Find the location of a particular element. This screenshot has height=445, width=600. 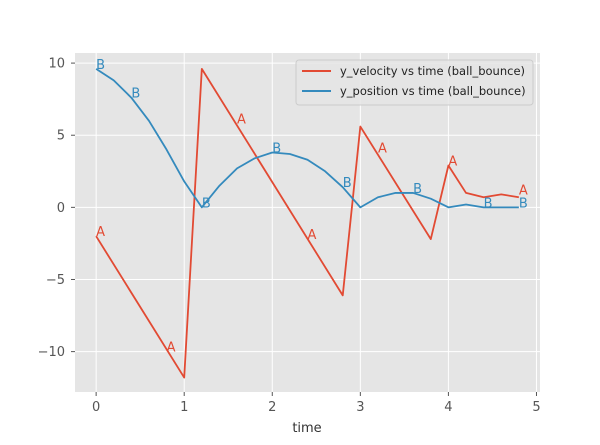

x-tick-label: 2 is located at coordinates (272, 407).